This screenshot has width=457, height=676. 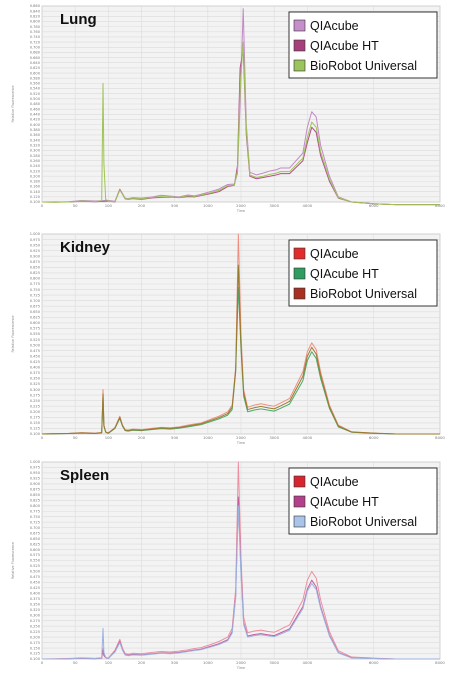 I want to click on y-tick-label: 0.560, so click(x=35, y=84).